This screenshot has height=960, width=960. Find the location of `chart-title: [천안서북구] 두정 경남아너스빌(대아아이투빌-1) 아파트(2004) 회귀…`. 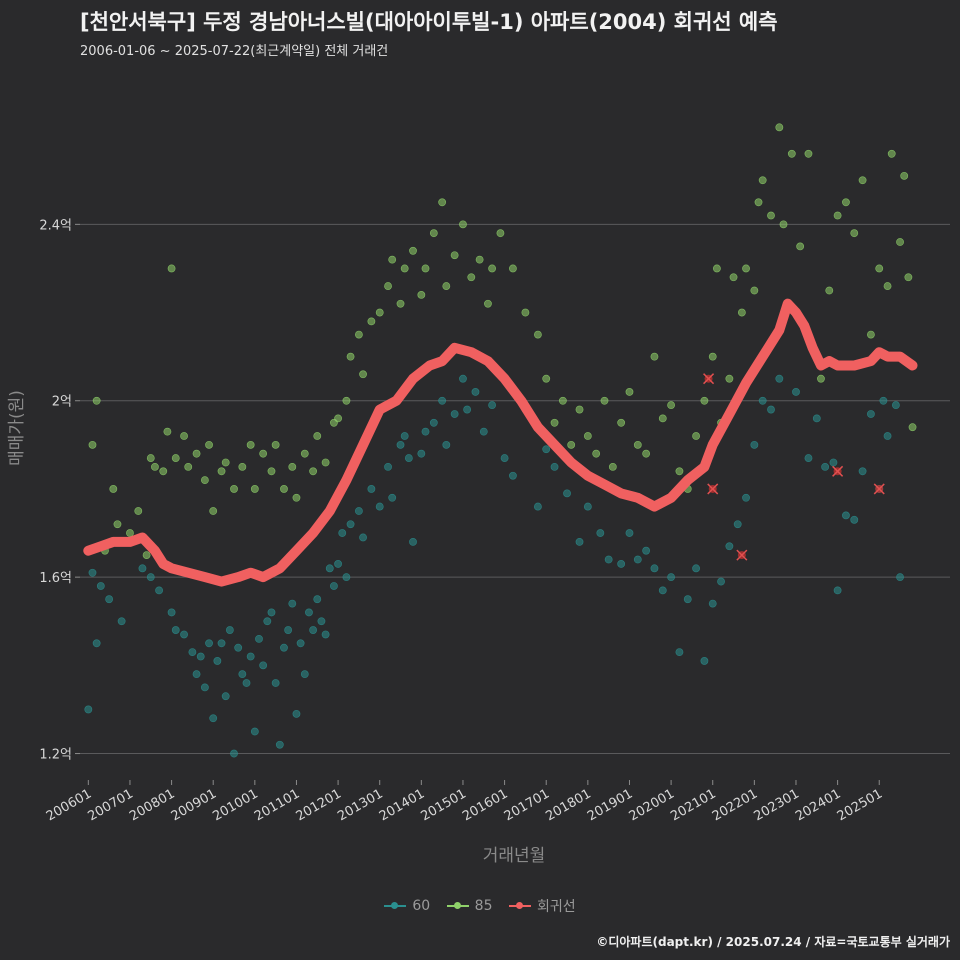

chart-title: [천안서북구] 두정 경남아너스빌(대아아이투빌-1) 아파트(2004) 회귀… is located at coordinates (429, 22).